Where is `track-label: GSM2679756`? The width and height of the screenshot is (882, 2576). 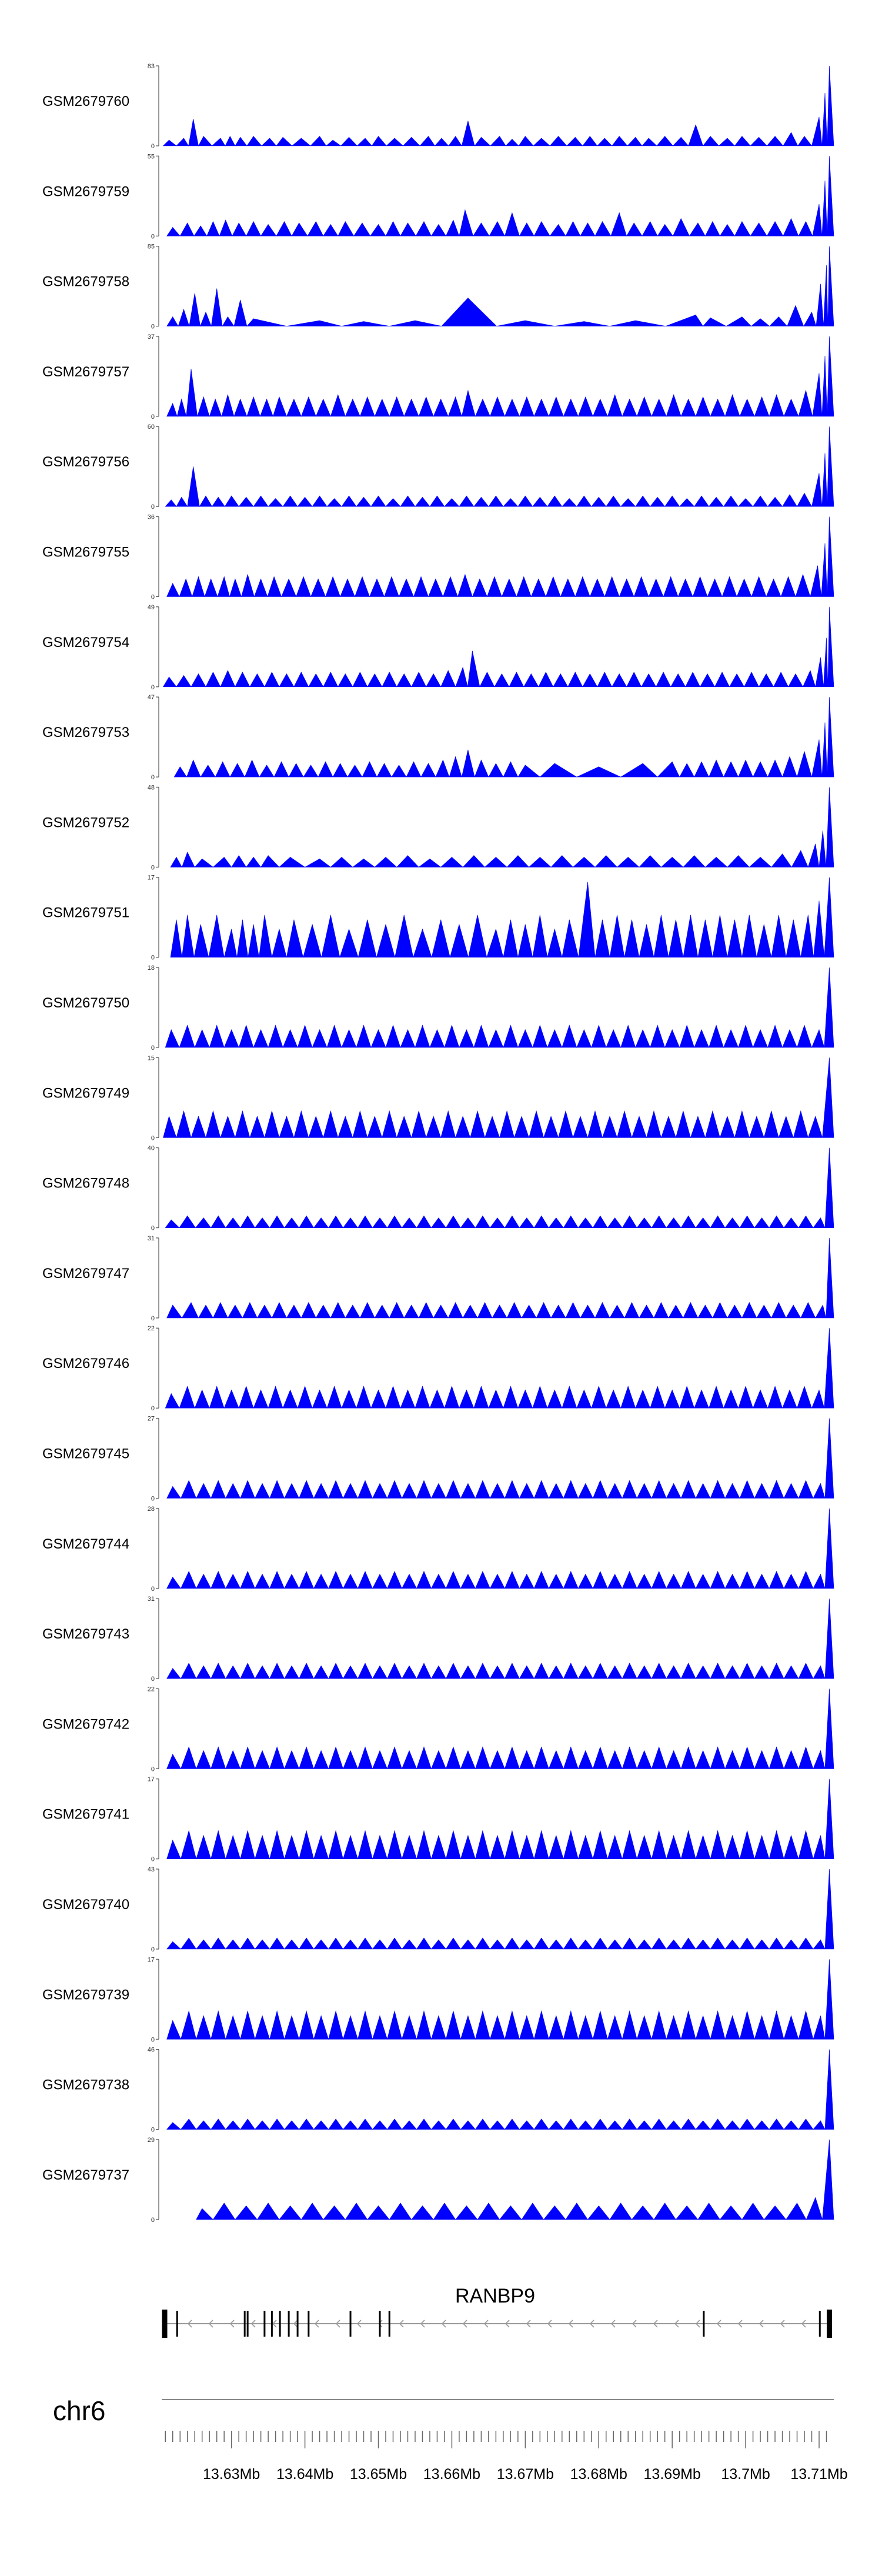
track-label: GSM2679756 is located at coordinates (85, 462).